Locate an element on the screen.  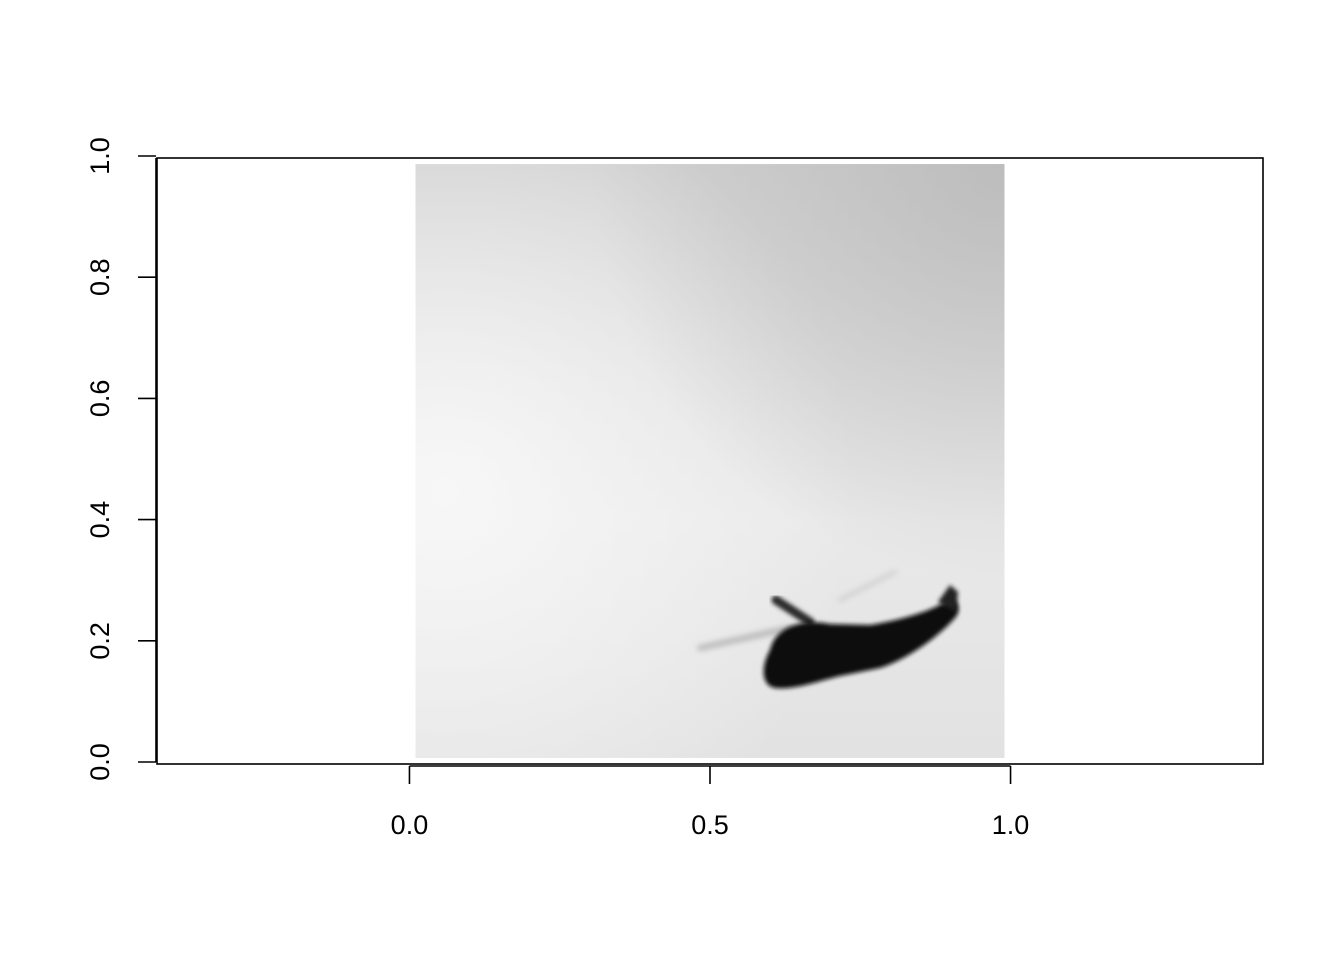
y-tick-label: 0.0 is located at coordinates (100, 762).